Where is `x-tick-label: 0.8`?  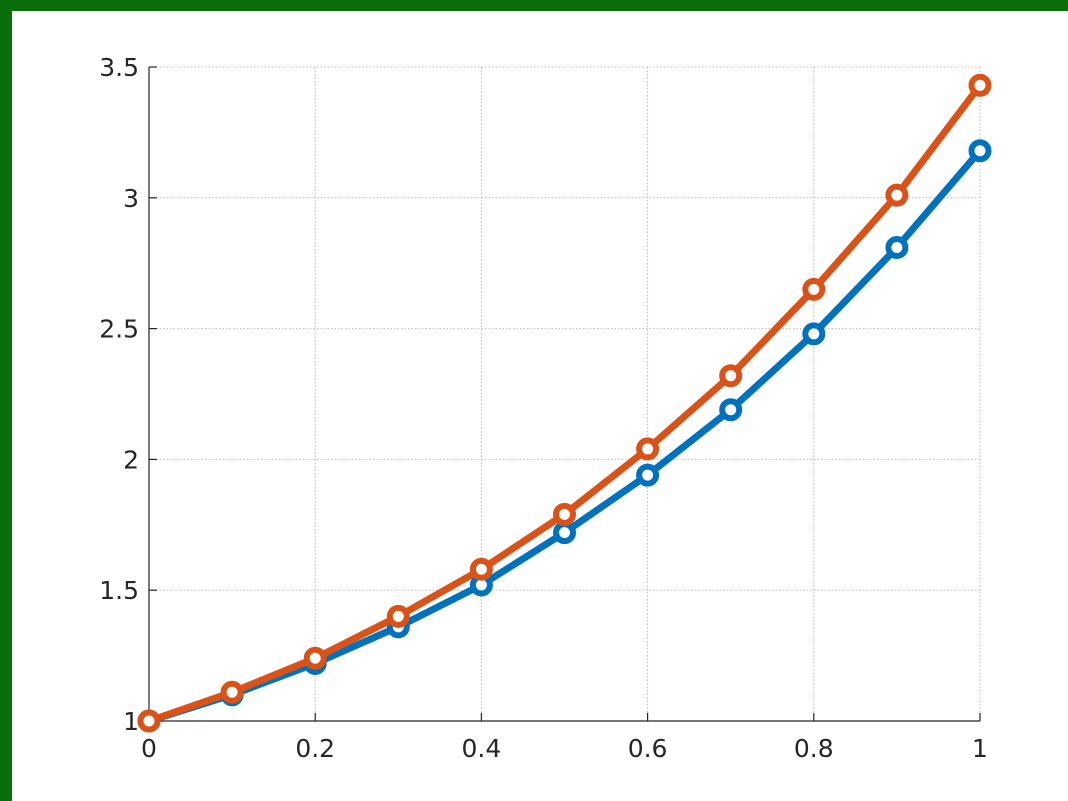
x-tick-label: 0.8 is located at coordinates (814, 748).